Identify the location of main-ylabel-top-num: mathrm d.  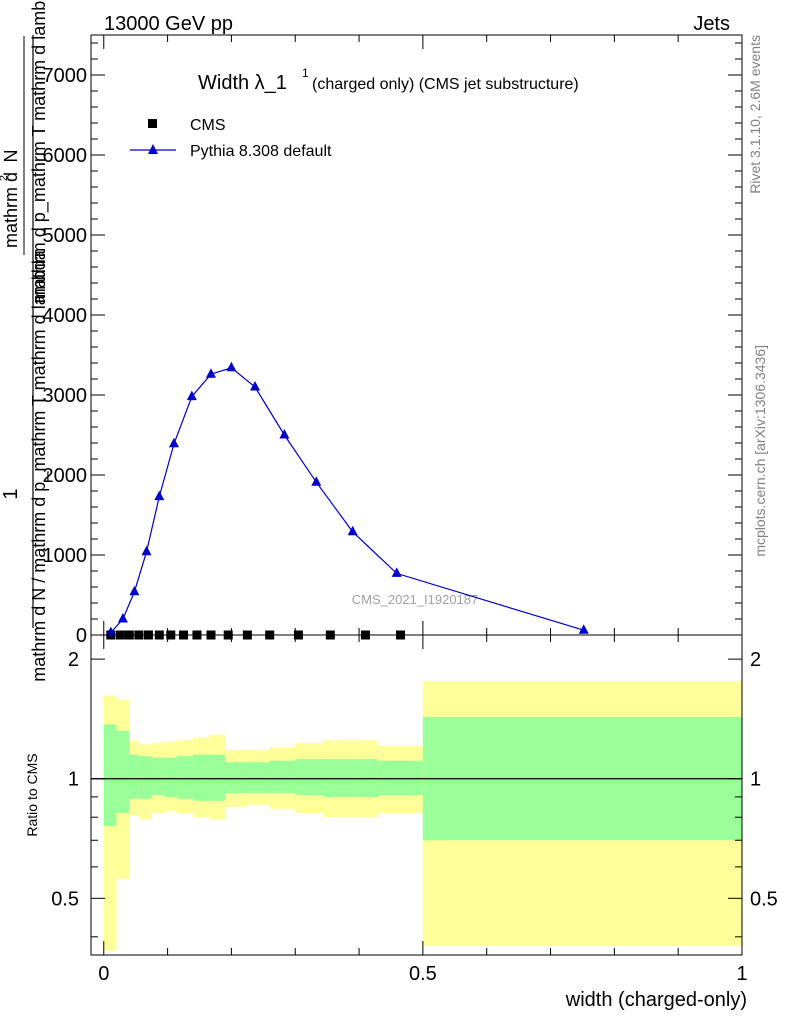
(11, 210).